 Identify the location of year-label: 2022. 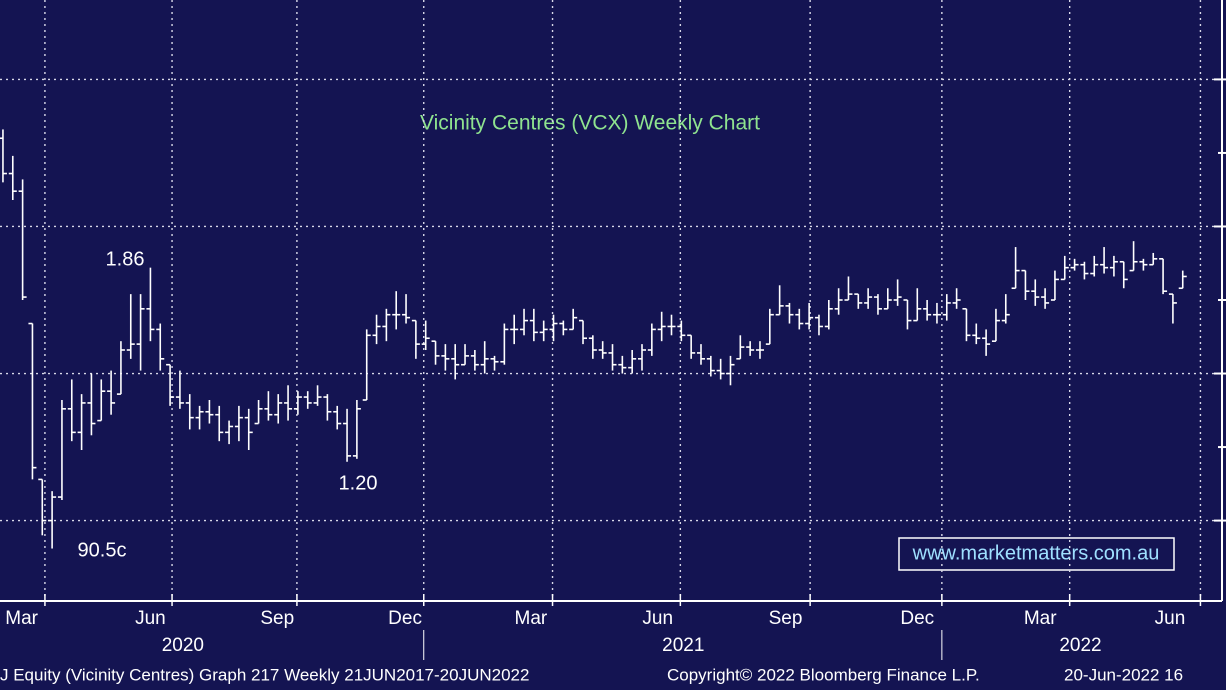
(1080, 645).